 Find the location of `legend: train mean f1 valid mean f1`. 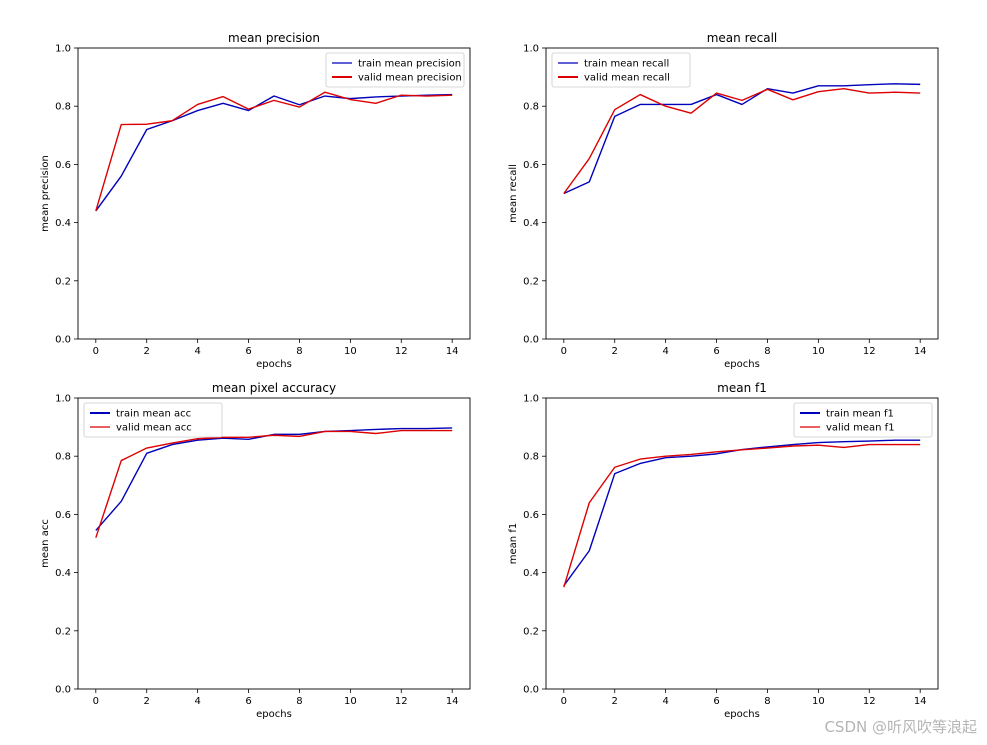

legend: train mean f1 valid mean f1 is located at coordinates (863, 420).